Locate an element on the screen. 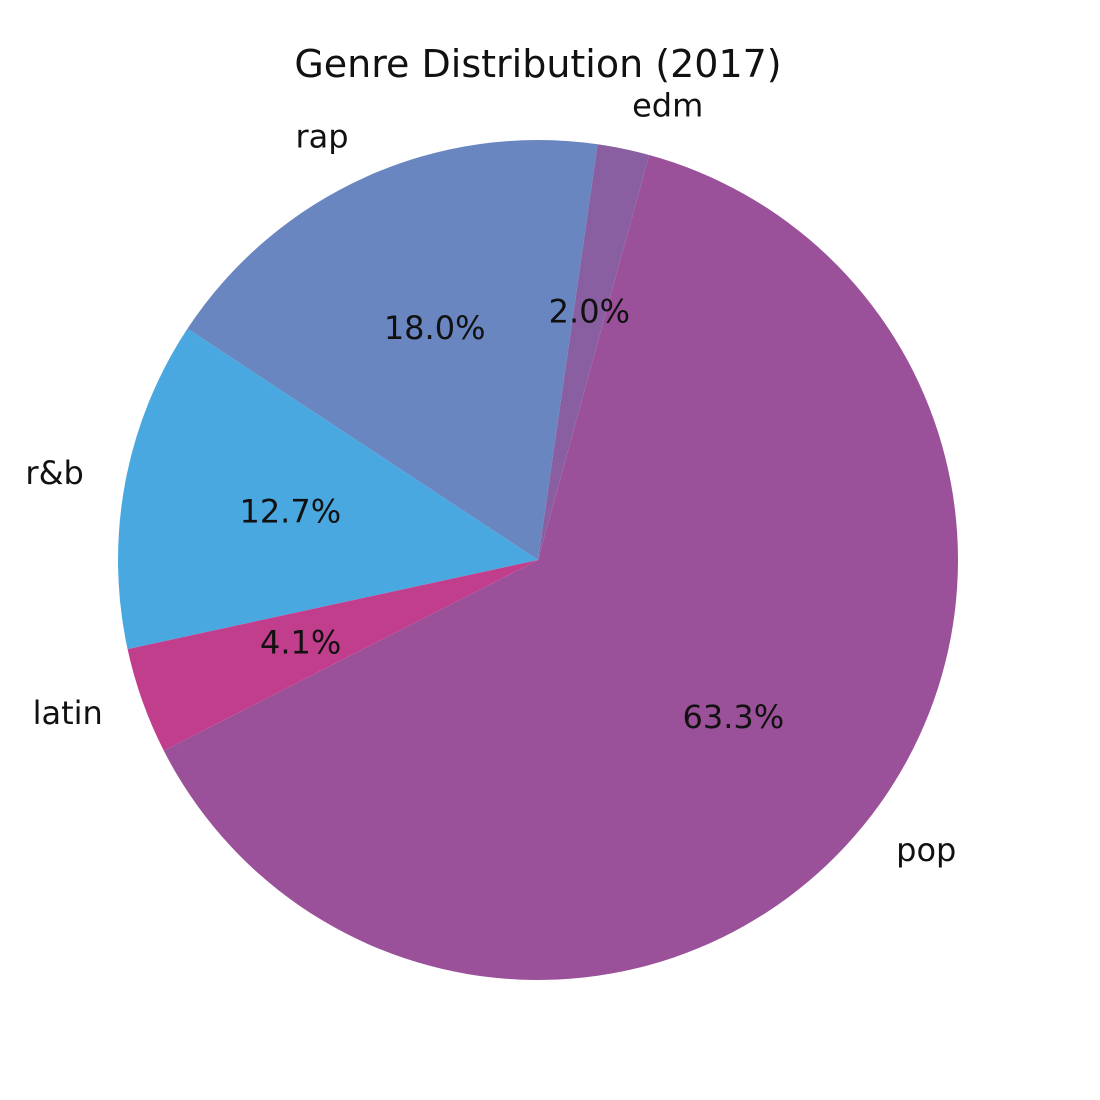 Image resolution: width=1100 pixels, height=1100 pixels. pie-slice-rb is located at coordinates (327, 489).